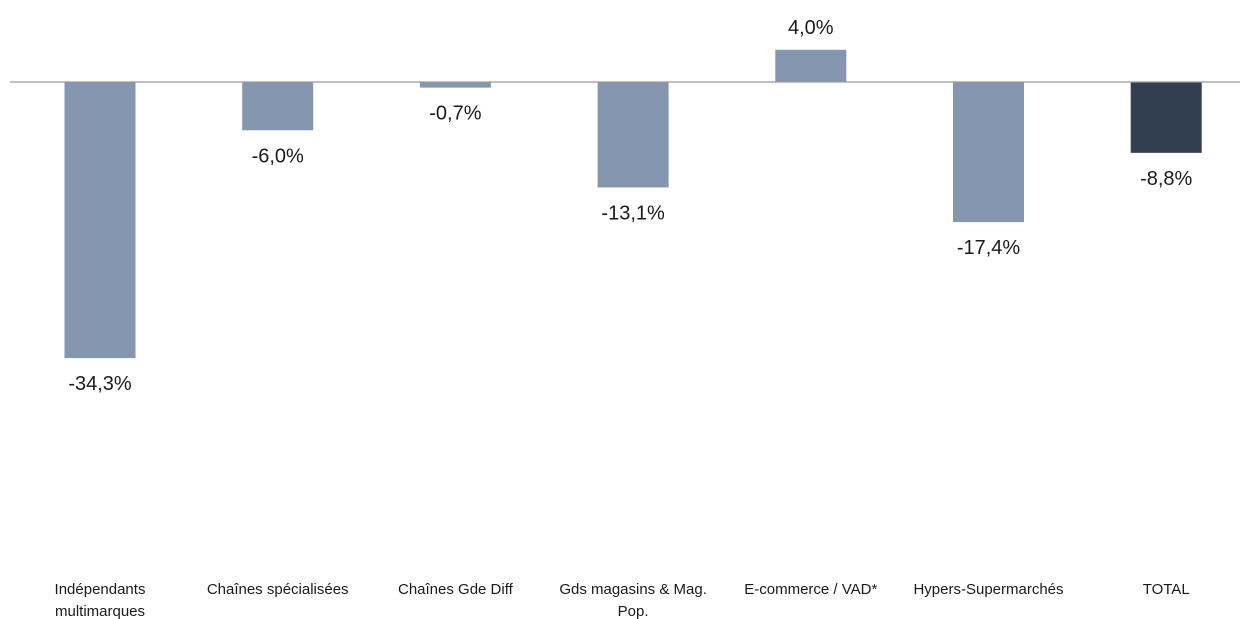 The width and height of the screenshot is (1243, 619). Describe the element at coordinates (100, 384) in the screenshot. I see `value-label-0: -34,3%` at that location.